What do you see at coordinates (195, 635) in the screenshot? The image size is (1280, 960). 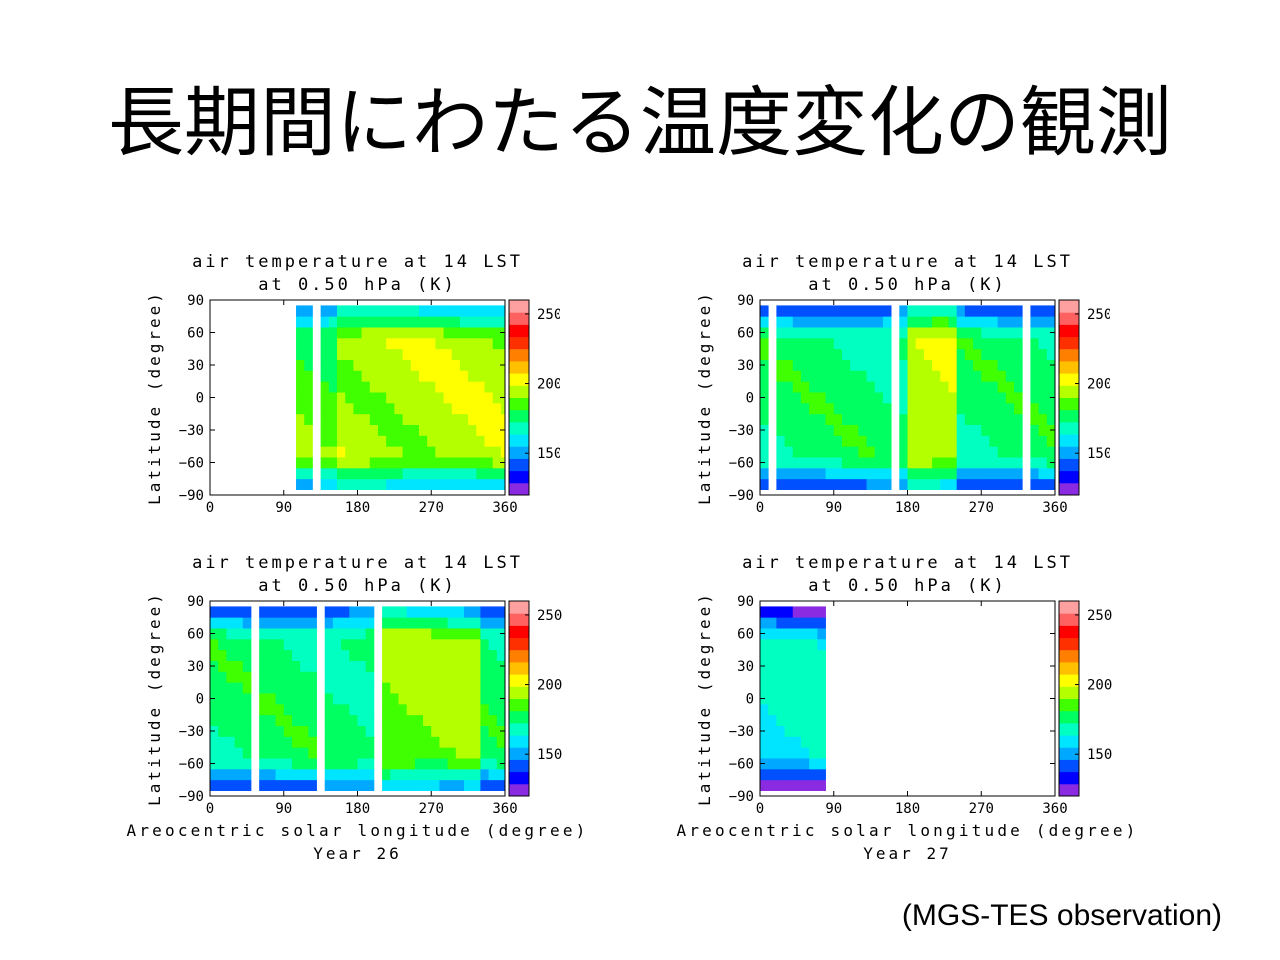 I see `y-tick-label: 60` at bounding box center [195, 635].